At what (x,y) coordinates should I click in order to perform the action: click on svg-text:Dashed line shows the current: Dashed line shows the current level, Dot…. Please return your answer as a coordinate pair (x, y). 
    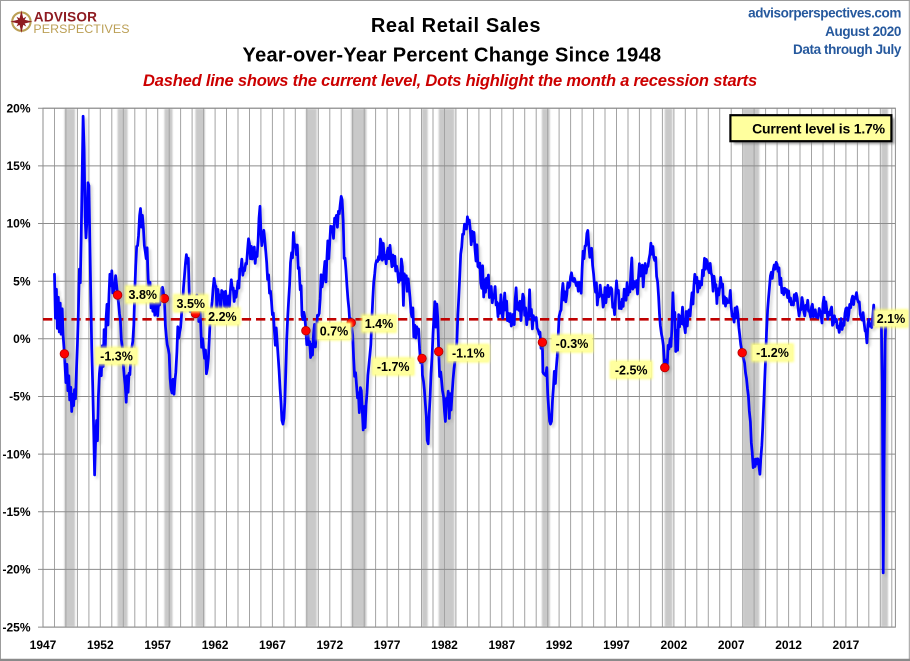
    Looking at the image, I should click on (450, 81).